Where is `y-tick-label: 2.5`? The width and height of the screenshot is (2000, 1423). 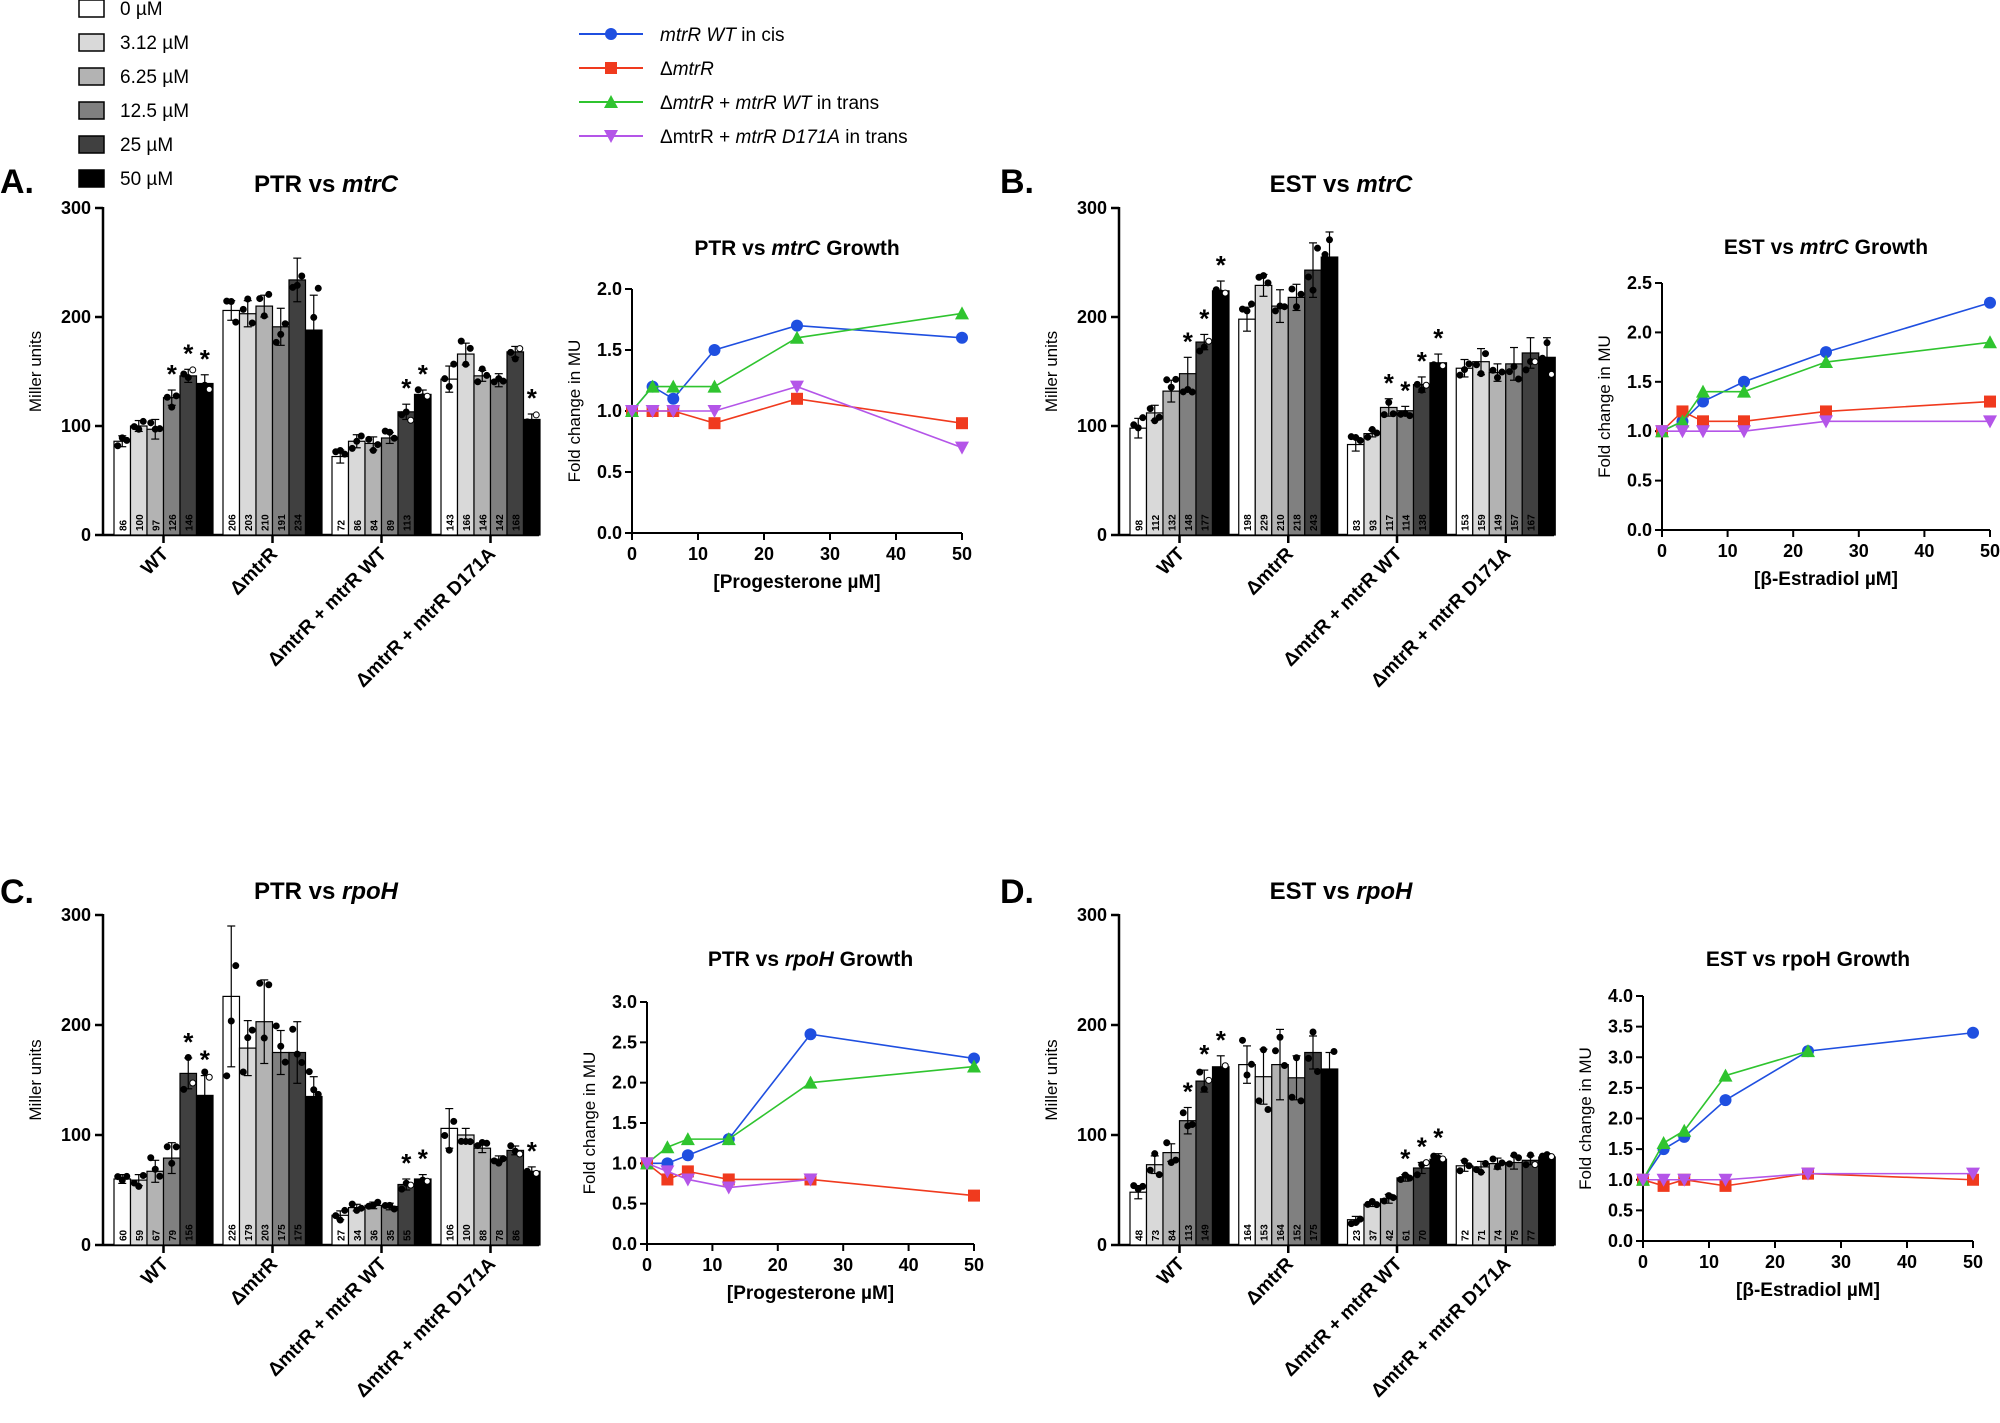 y-tick-label: 2.5 is located at coordinates (624, 1042).